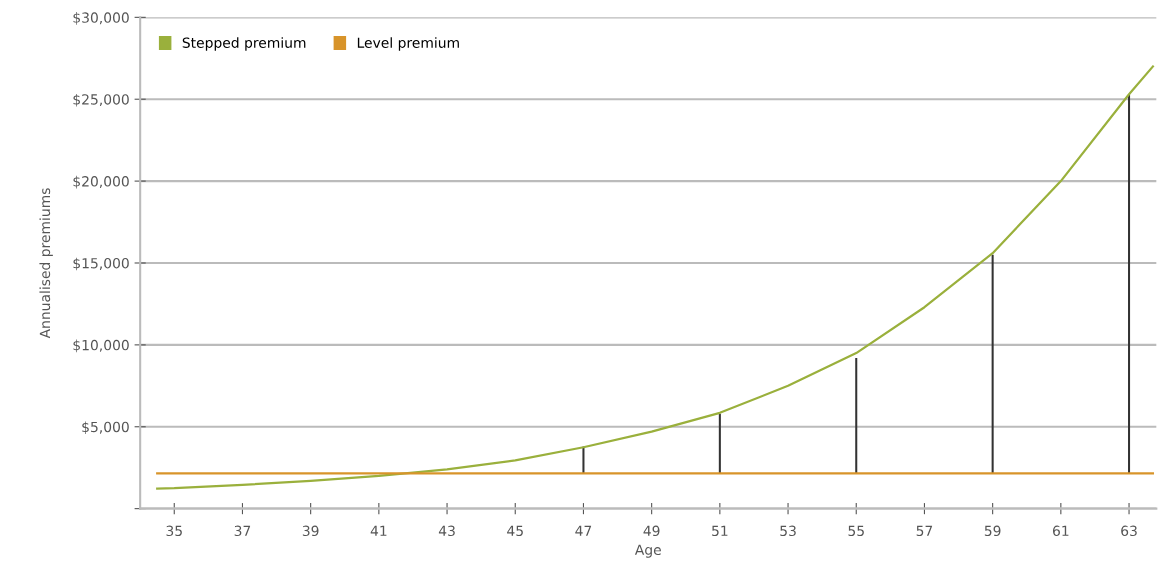 The image size is (1168, 578). Describe the element at coordinates (856, 531) in the screenshot. I see `x-tick-label: 55` at that location.